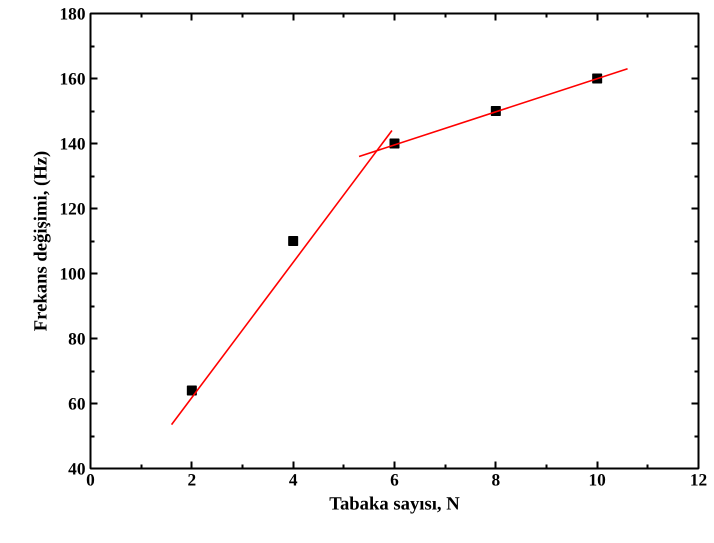  Describe the element at coordinates (192, 480) in the screenshot. I see `x-tick-label: 2` at that location.